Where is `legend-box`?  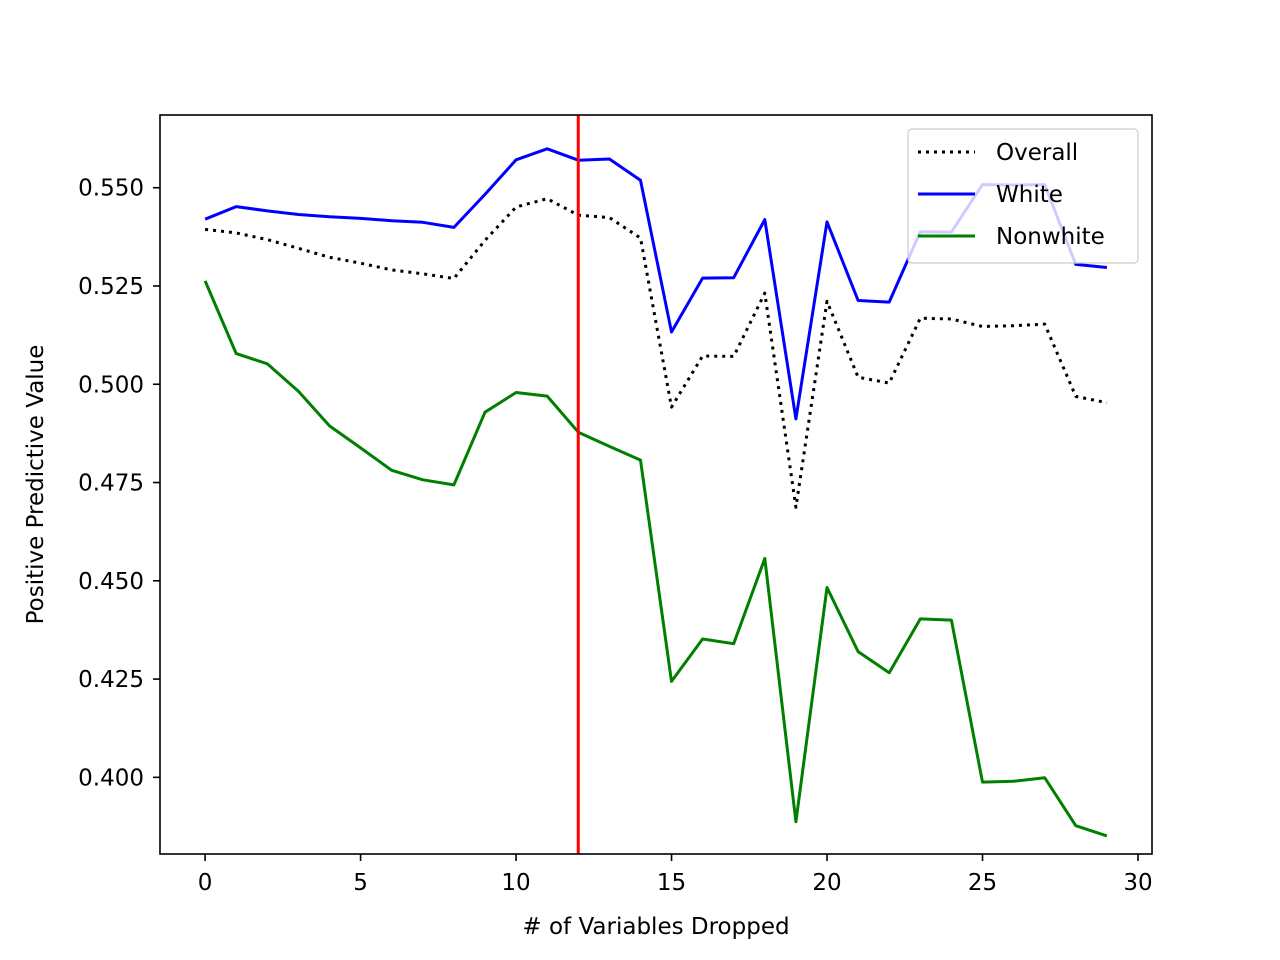
legend-box is located at coordinates (1023, 196).